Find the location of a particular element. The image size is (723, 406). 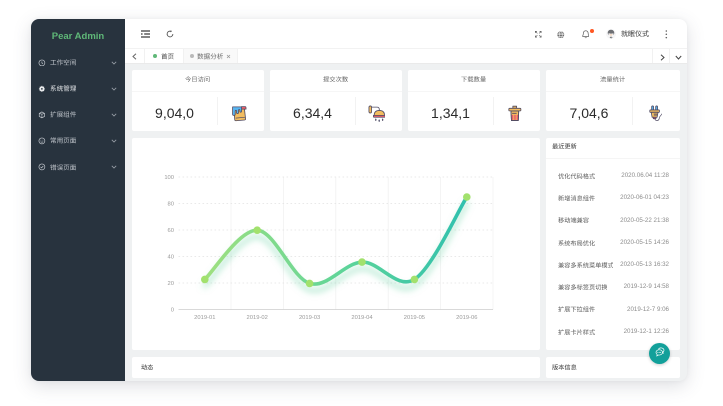

svg-text: 60 is located at coordinates (171, 231).